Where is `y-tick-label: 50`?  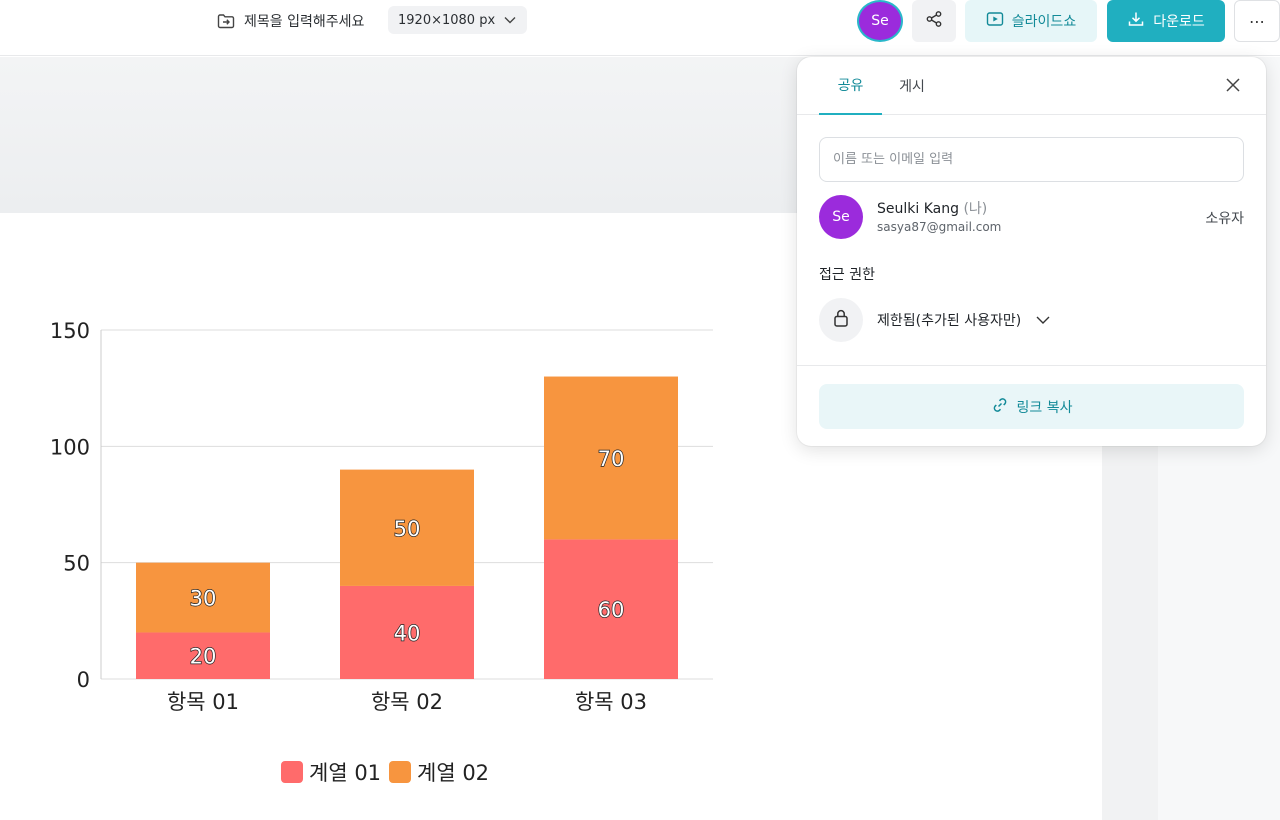 y-tick-label: 50 is located at coordinates (76, 564).